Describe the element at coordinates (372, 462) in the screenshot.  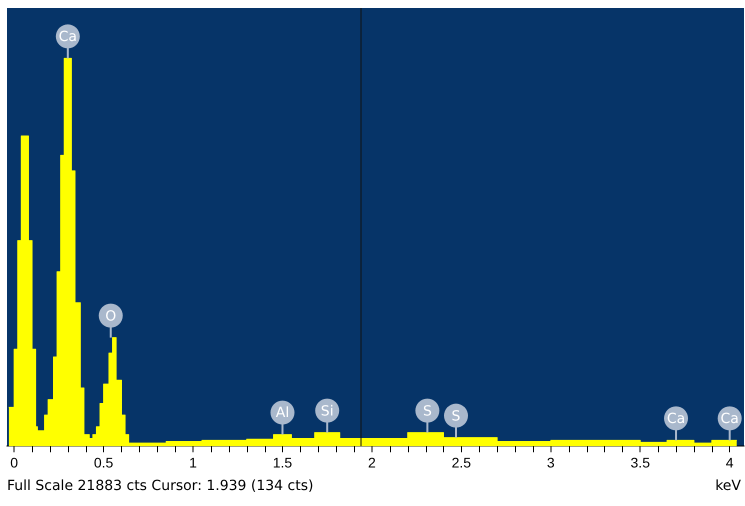
I see `x-tick-label: 2` at that location.